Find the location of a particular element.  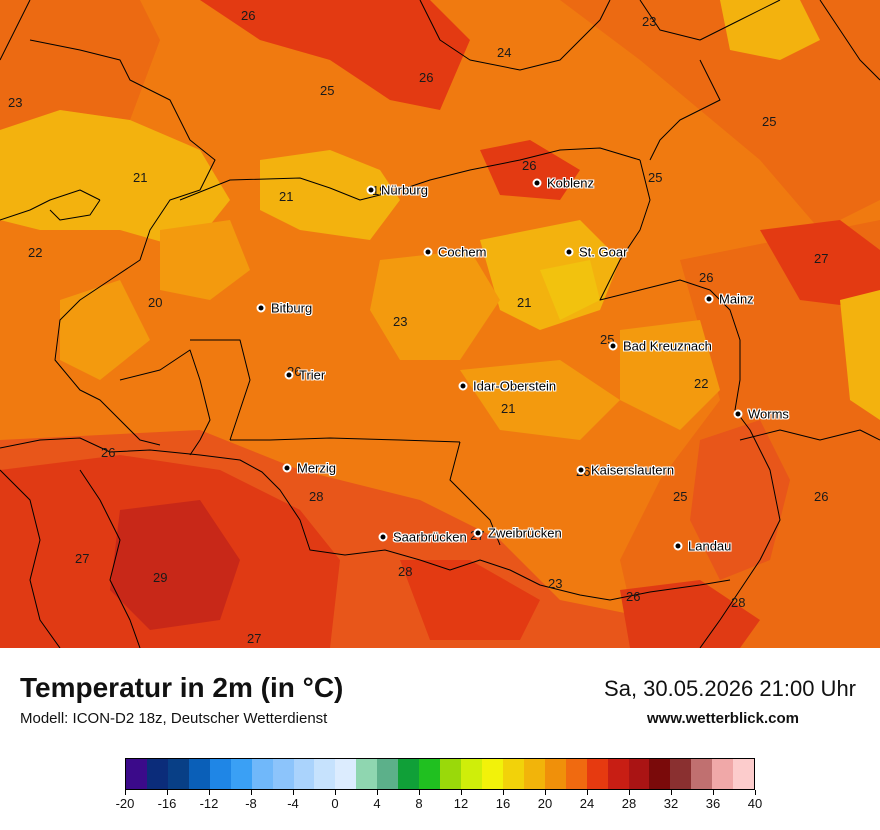

scale-tick-label: 40 is located at coordinates (755, 803).